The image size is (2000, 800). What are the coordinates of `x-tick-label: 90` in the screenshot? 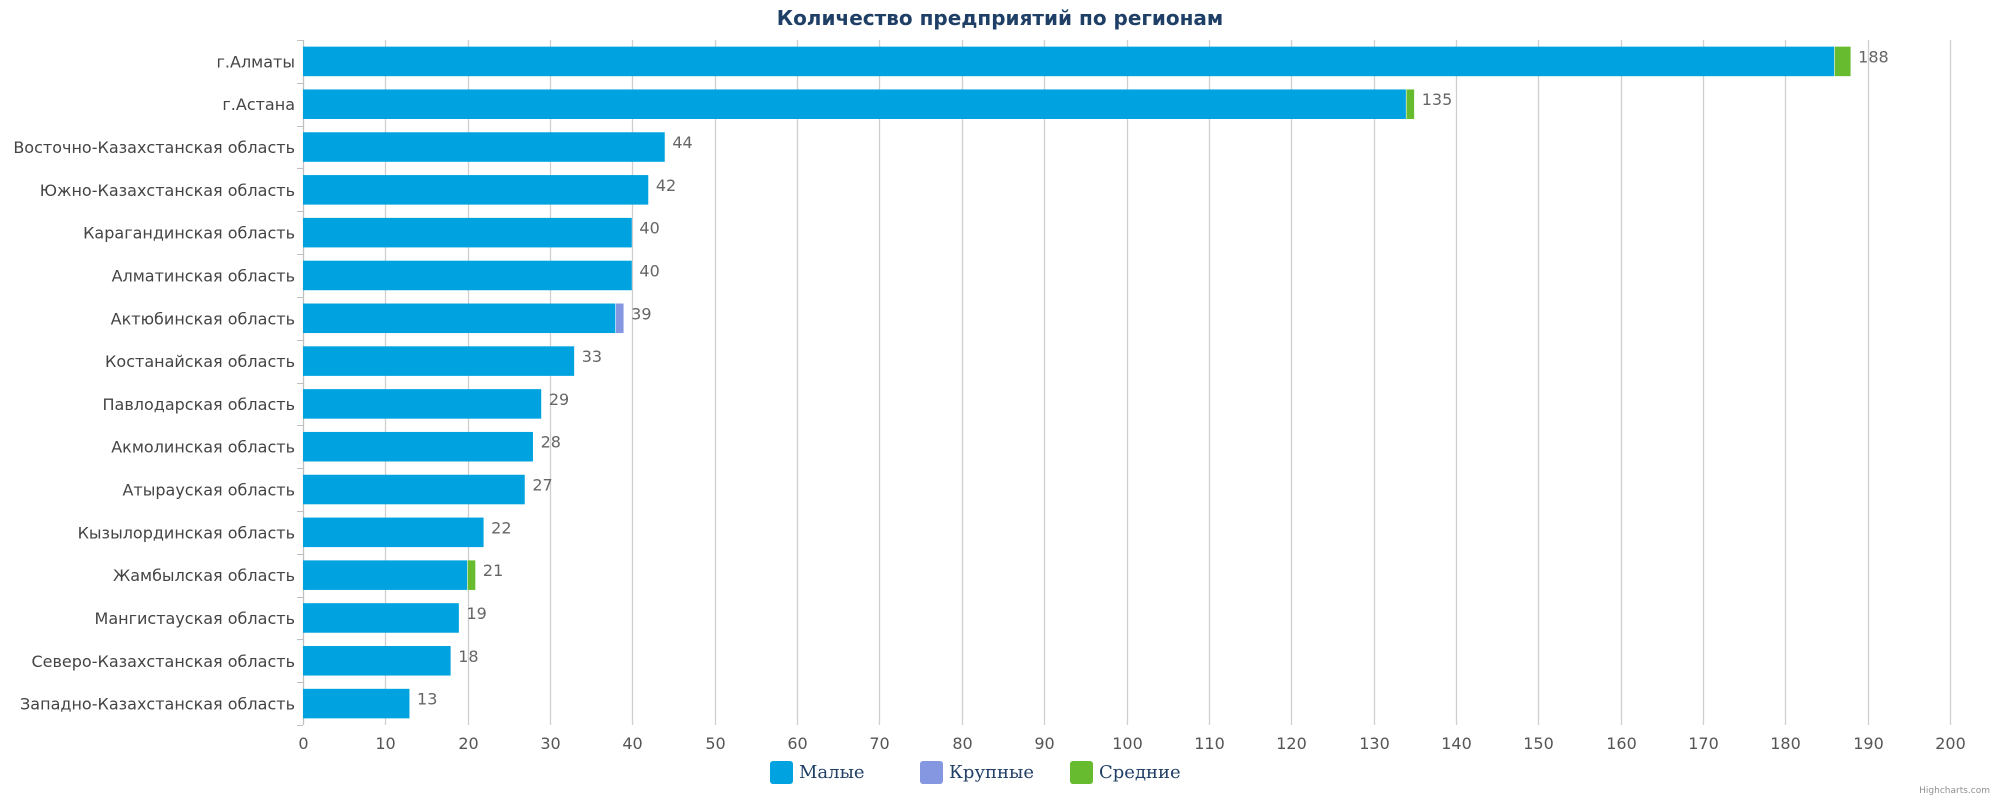 It's located at (1044, 743).